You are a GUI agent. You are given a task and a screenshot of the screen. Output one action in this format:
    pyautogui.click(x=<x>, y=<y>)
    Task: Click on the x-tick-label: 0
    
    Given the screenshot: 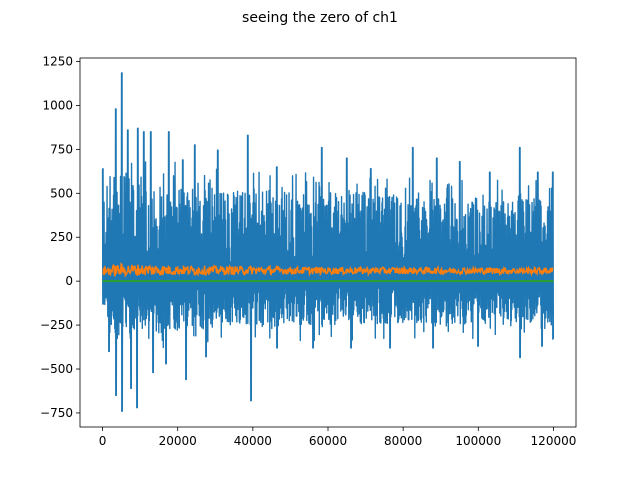 What is the action you would take?
    pyautogui.click(x=103, y=441)
    